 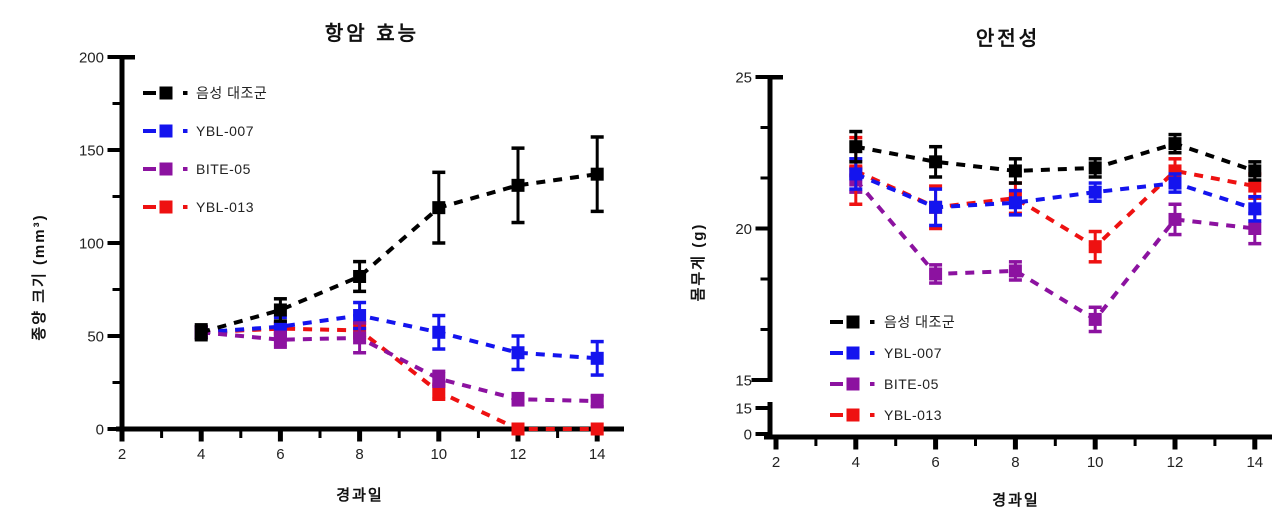 What do you see at coordinates (518, 454) in the screenshot?
I see `x-tick-label: 12` at bounding box center [518, 454].